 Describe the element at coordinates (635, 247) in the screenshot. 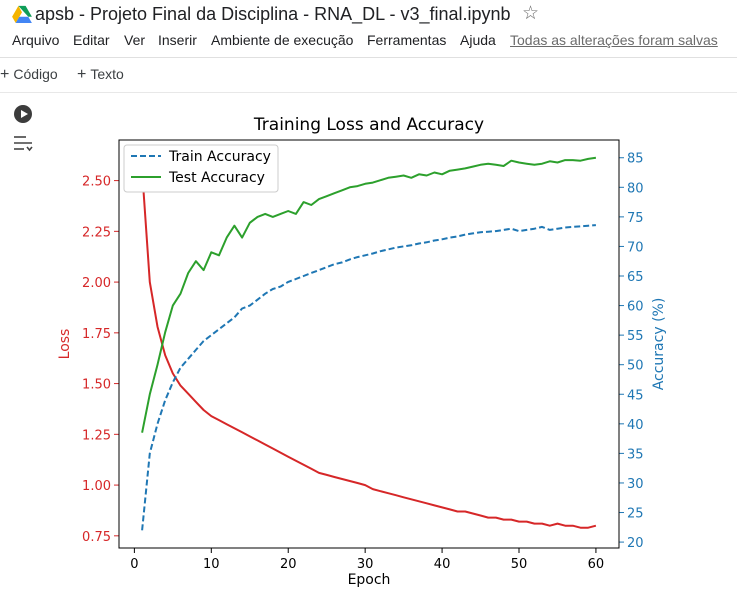

I see `accuracy-tick-label: 70` at that location.